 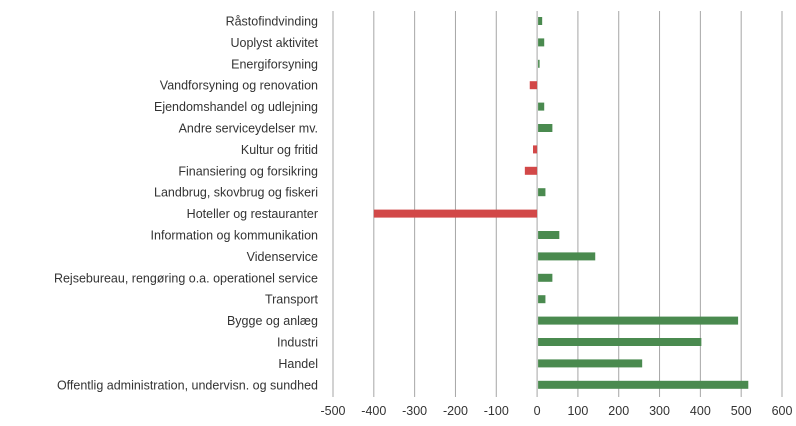 What do you see at coordinates (700, 411) in the screenshot?
I see `x-tick-label: 400` at bounding box center [700, 411].